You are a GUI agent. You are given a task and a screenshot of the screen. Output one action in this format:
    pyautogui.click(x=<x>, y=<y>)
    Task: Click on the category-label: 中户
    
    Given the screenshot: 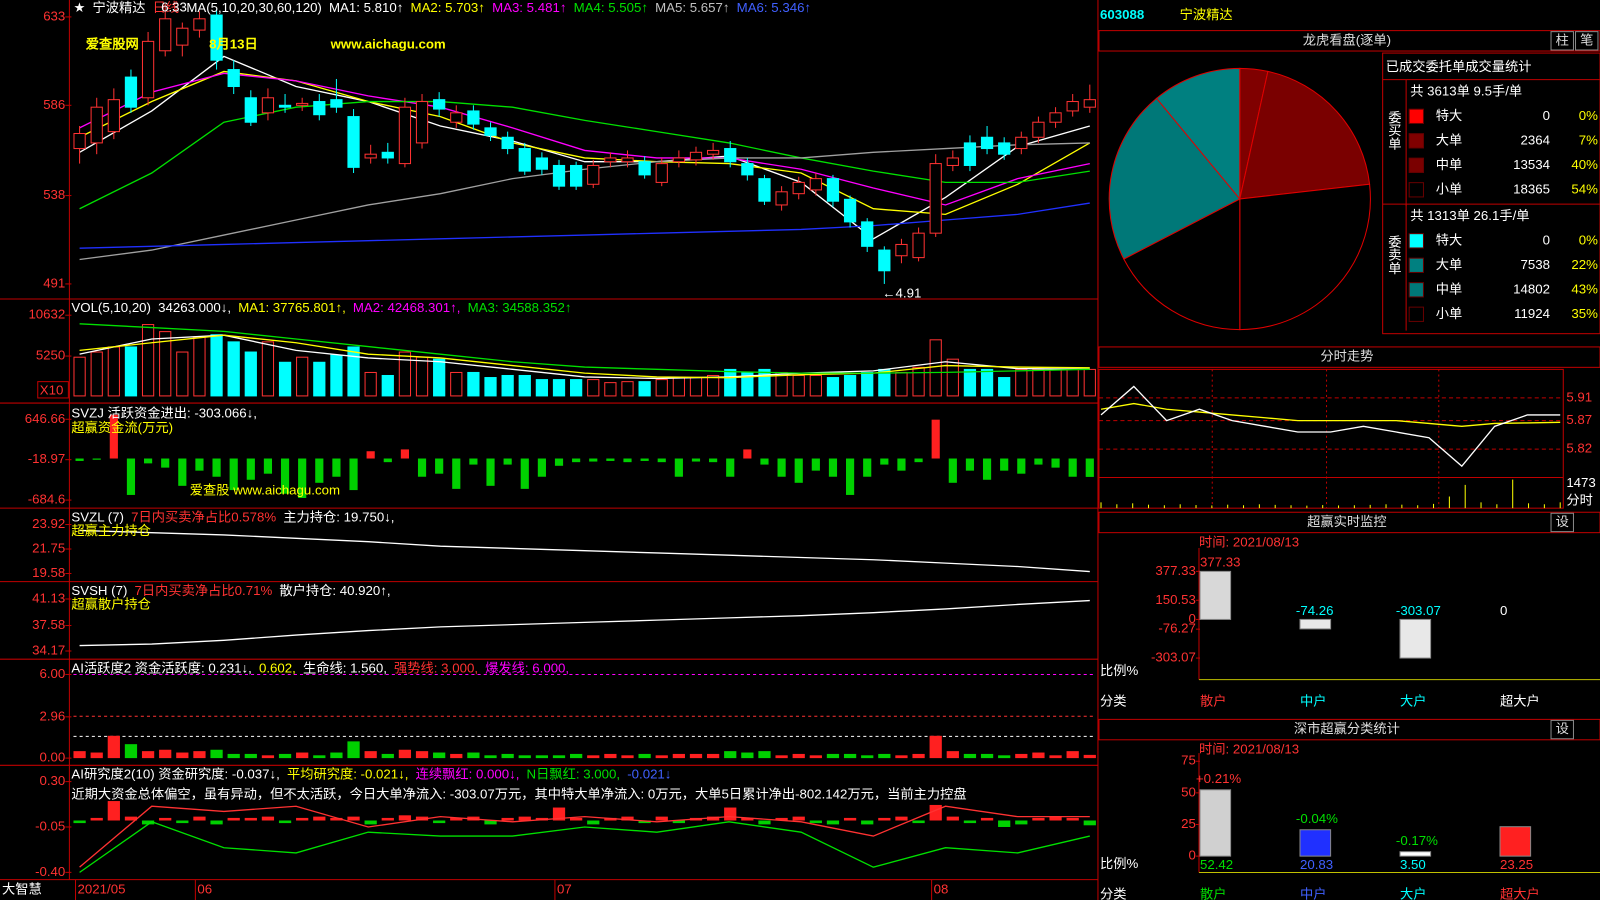 What is the action you would take?
    pyautogui.click(x=1313, y=892)
    